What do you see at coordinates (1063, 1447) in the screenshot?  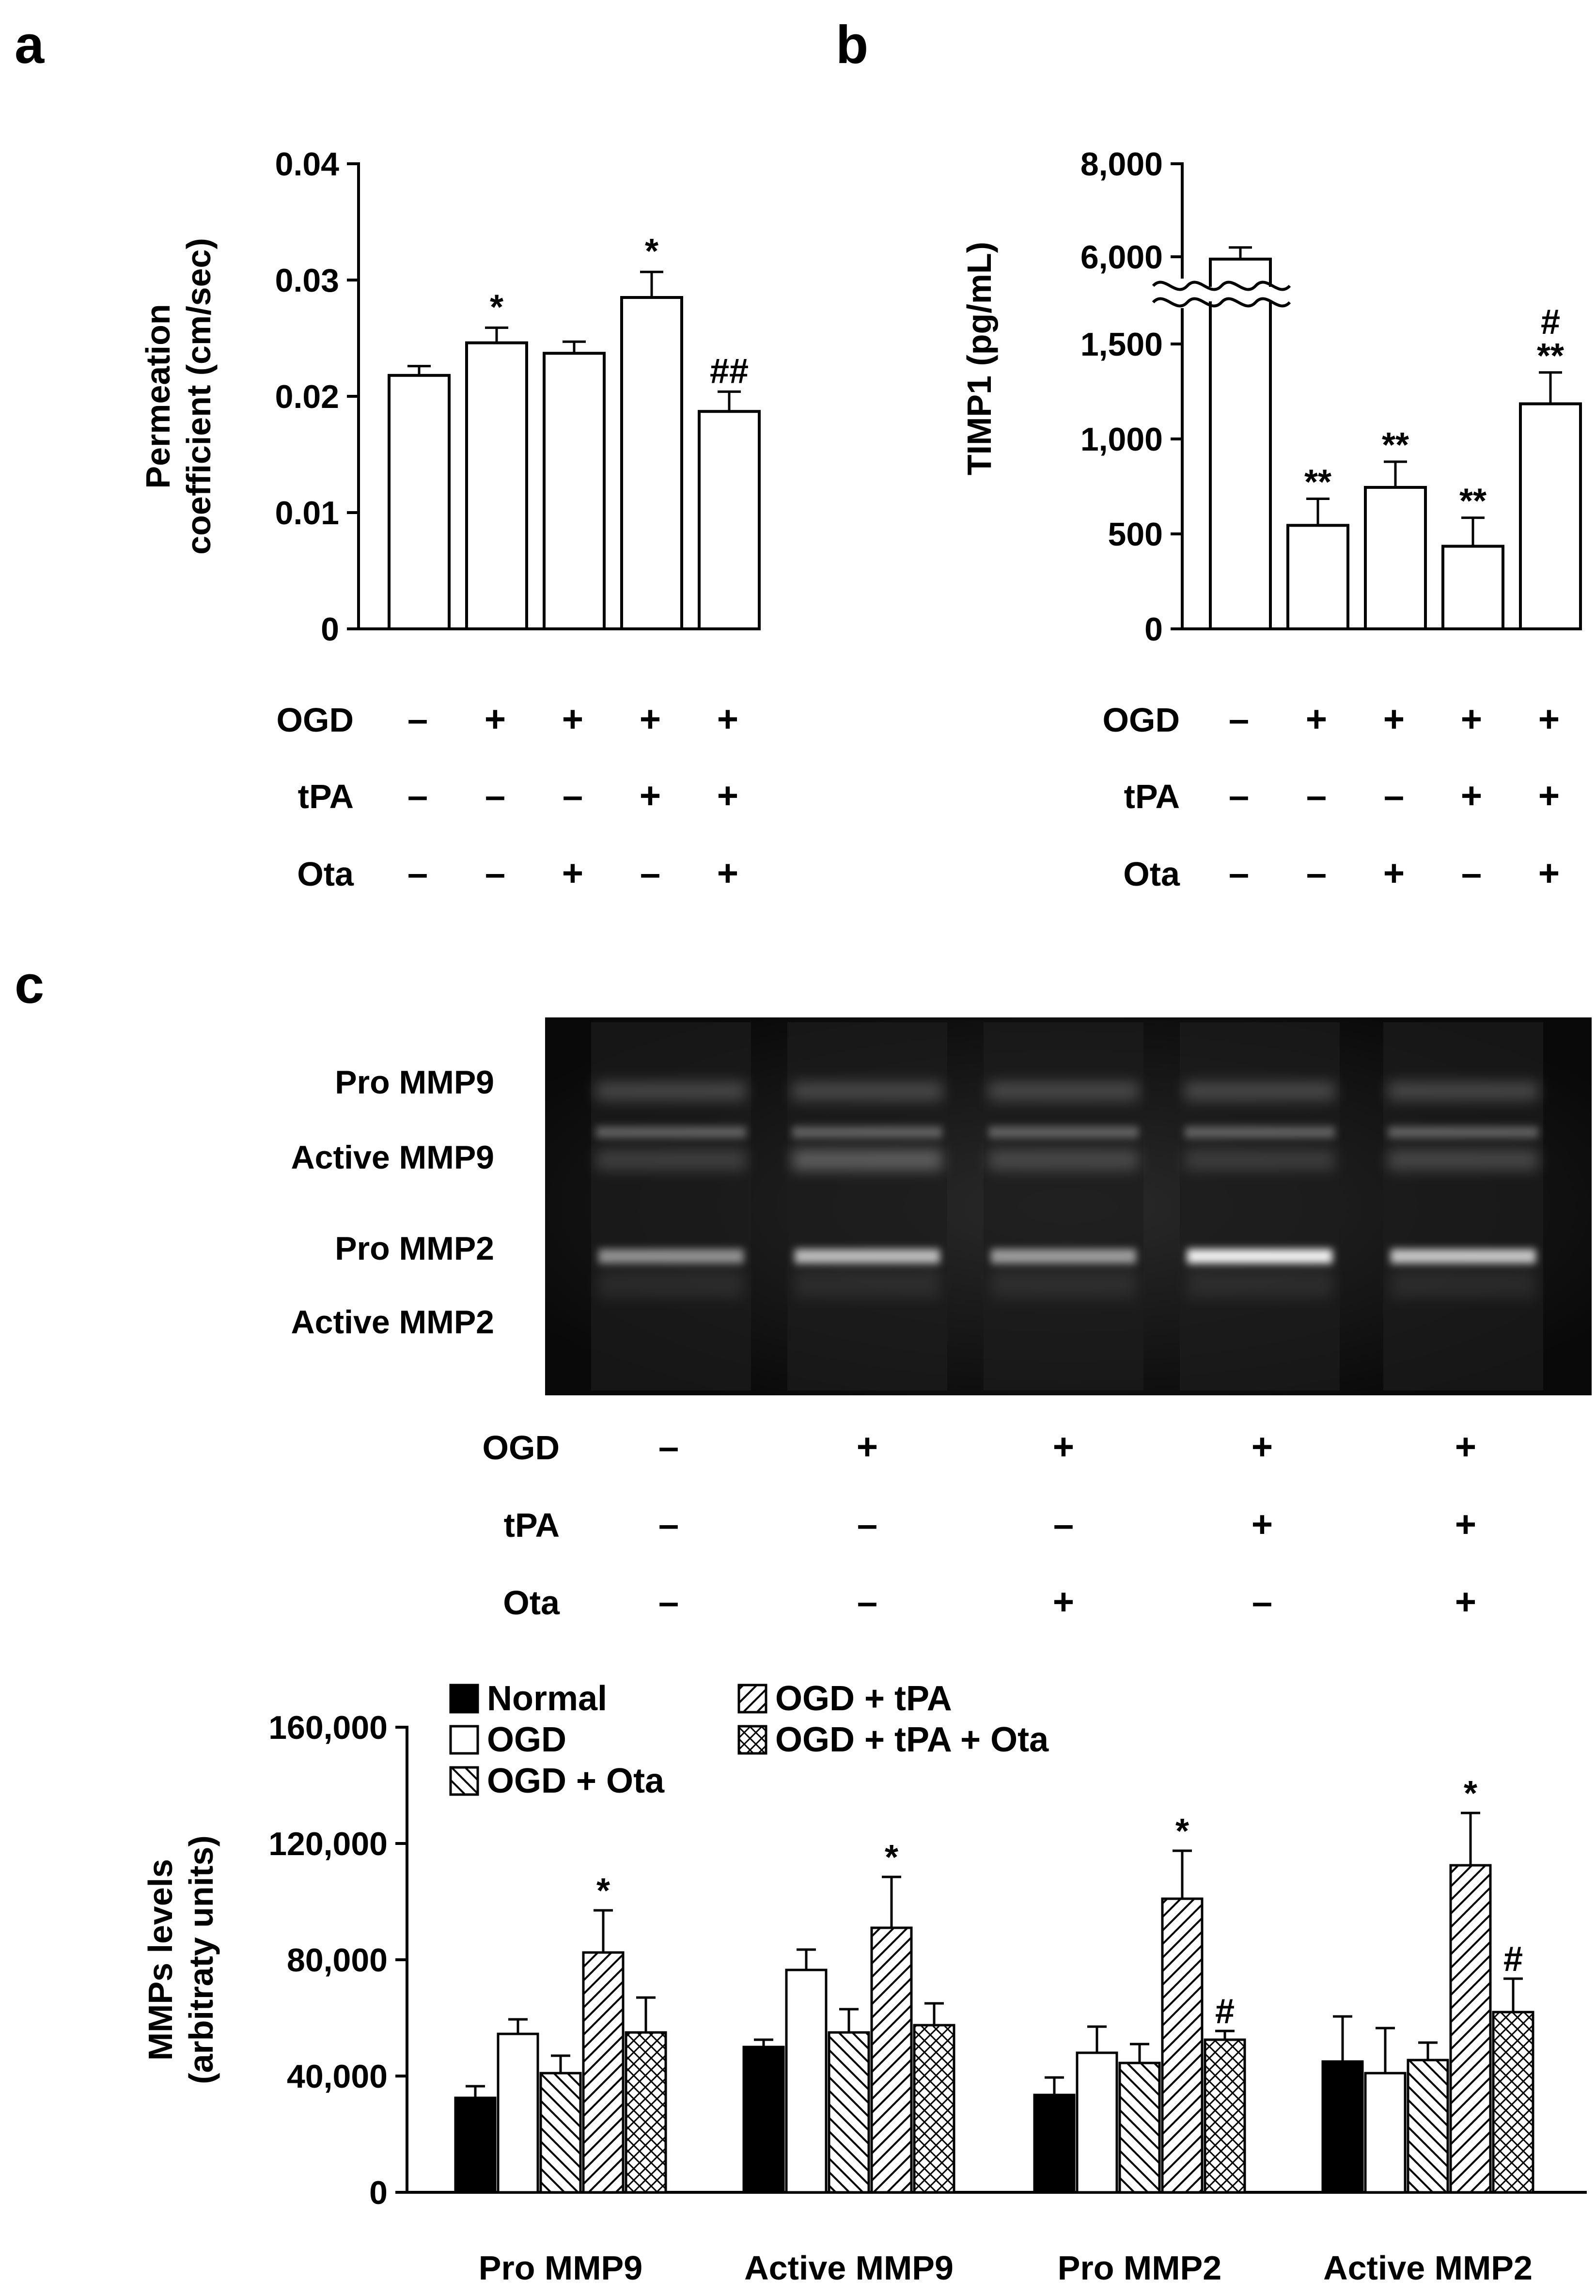 I see `gel-cond-sign-ogd-3: +` at bounding box center [1063, 1447].